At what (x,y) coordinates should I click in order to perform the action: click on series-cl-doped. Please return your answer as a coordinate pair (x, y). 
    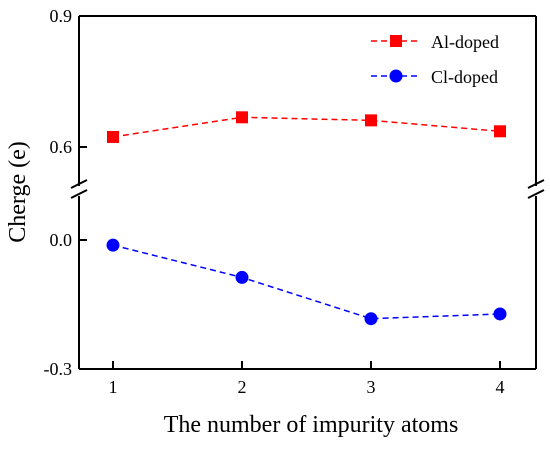
    Looking at the image, I should click on (306, 282).